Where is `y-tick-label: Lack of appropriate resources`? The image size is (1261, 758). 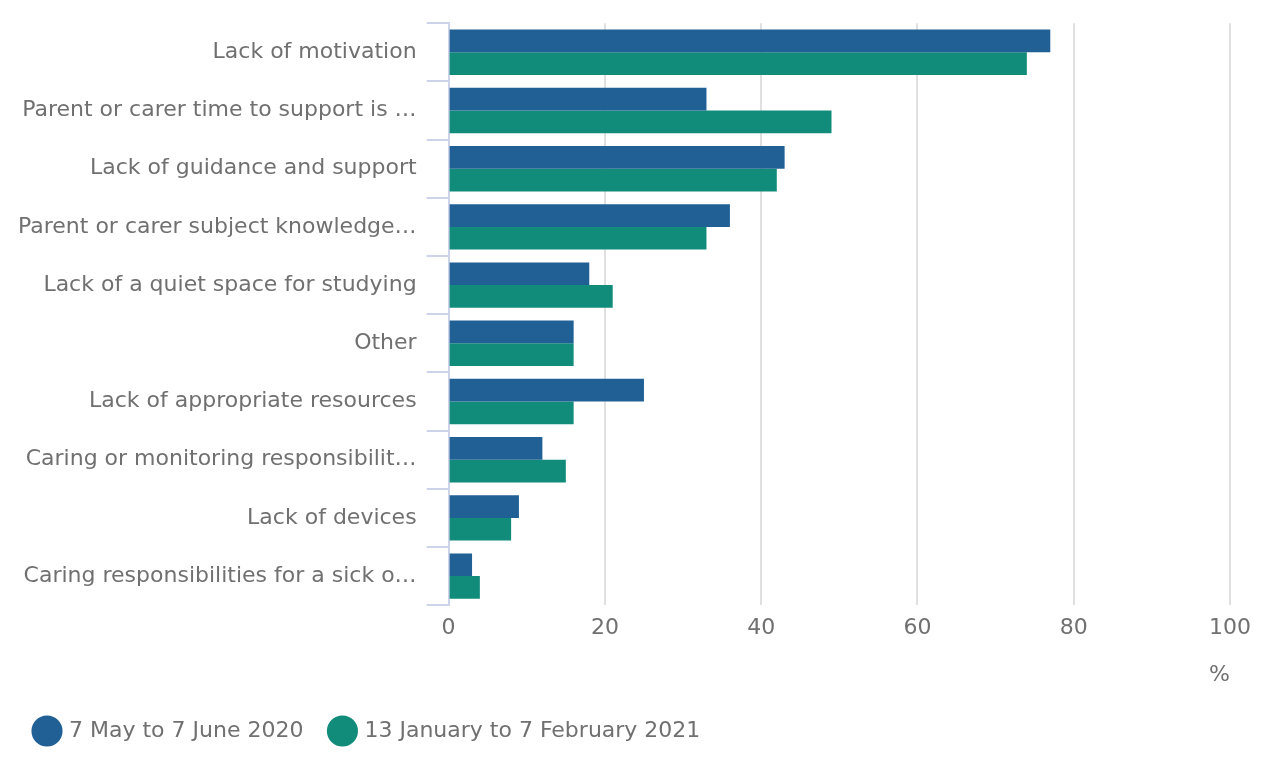
y-tick-label: Lack of appropriate resources is located at coordinates (253, 400).